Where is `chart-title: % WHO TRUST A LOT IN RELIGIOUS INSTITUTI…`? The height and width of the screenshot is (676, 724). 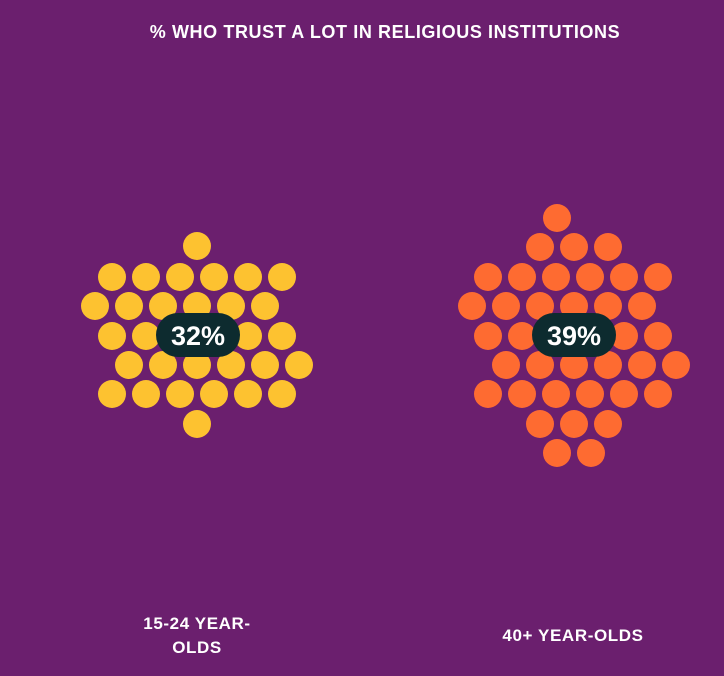 chart-title: % WHO TRUST A LOT IN RELIGIOUS INSTITUTI… is located at coordinates (385, 32).